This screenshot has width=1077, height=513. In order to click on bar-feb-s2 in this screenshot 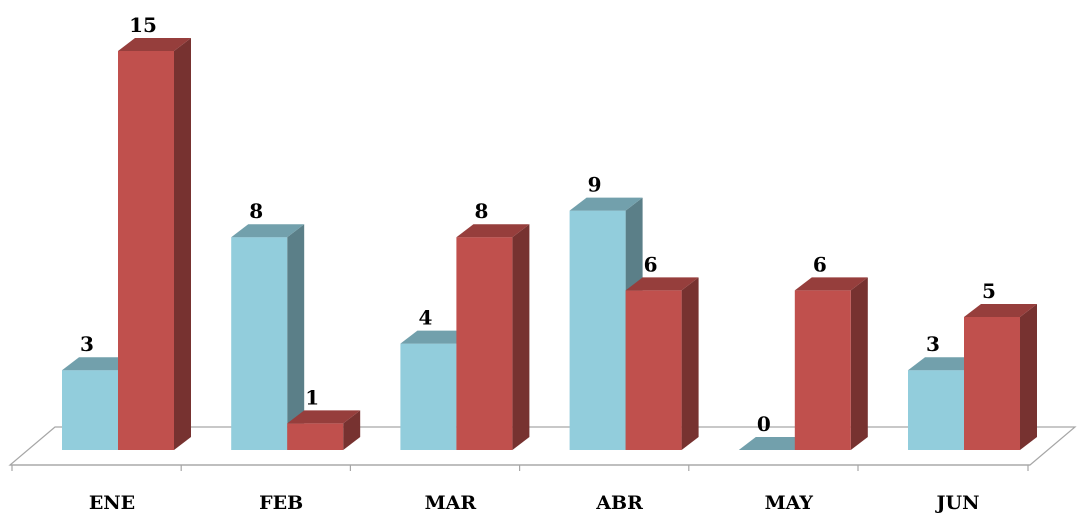, I will do `click(324, 430)`.